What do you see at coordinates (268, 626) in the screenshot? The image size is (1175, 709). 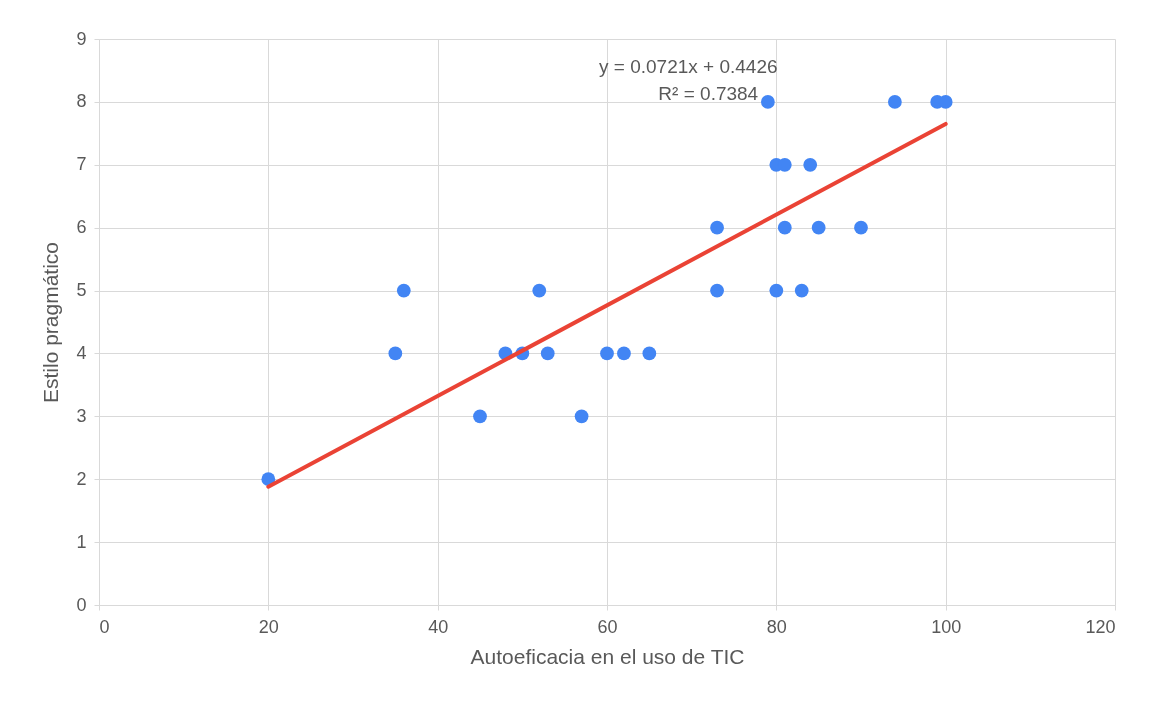 I see `x-tick-label: 20` at bounding box center [268, 626].